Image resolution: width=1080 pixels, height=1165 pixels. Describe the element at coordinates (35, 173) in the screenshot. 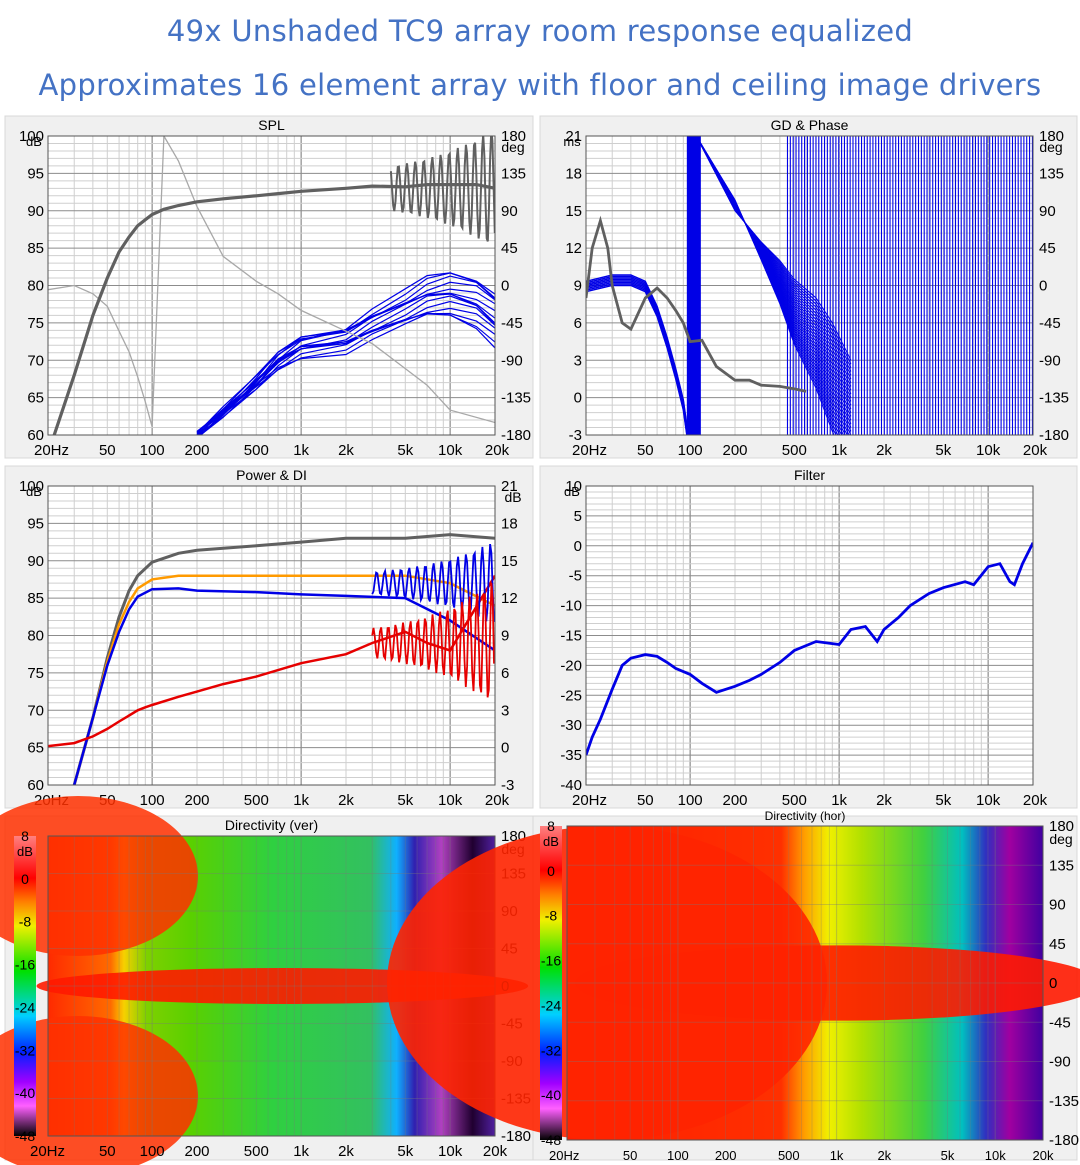

I see `y-tick-label: 95` at that location.